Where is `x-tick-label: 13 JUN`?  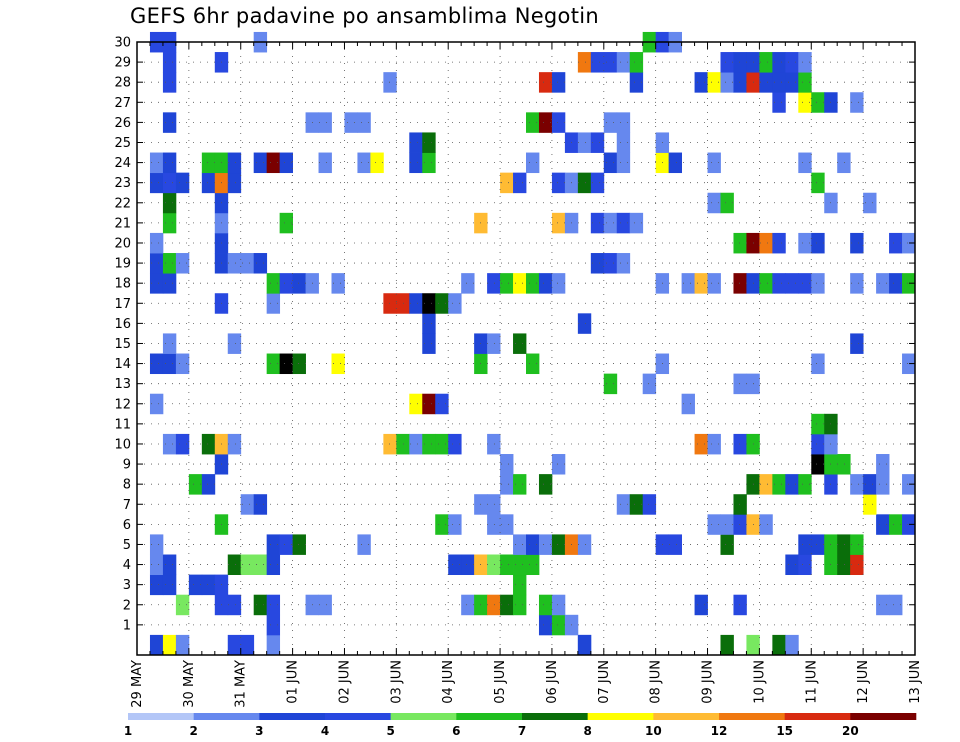
x-tick-label: 13 JUN is located at coordinates (915, 682).